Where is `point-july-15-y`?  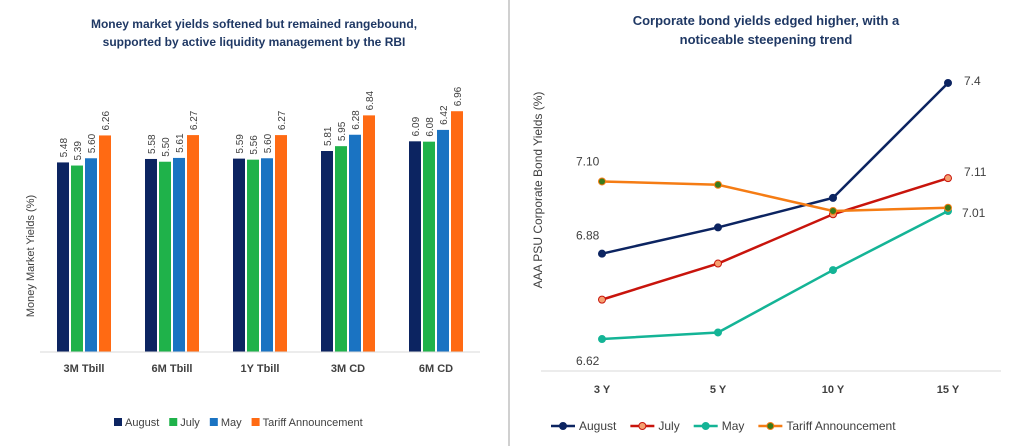 point-july-15-y is located at coordinates (948, 178).